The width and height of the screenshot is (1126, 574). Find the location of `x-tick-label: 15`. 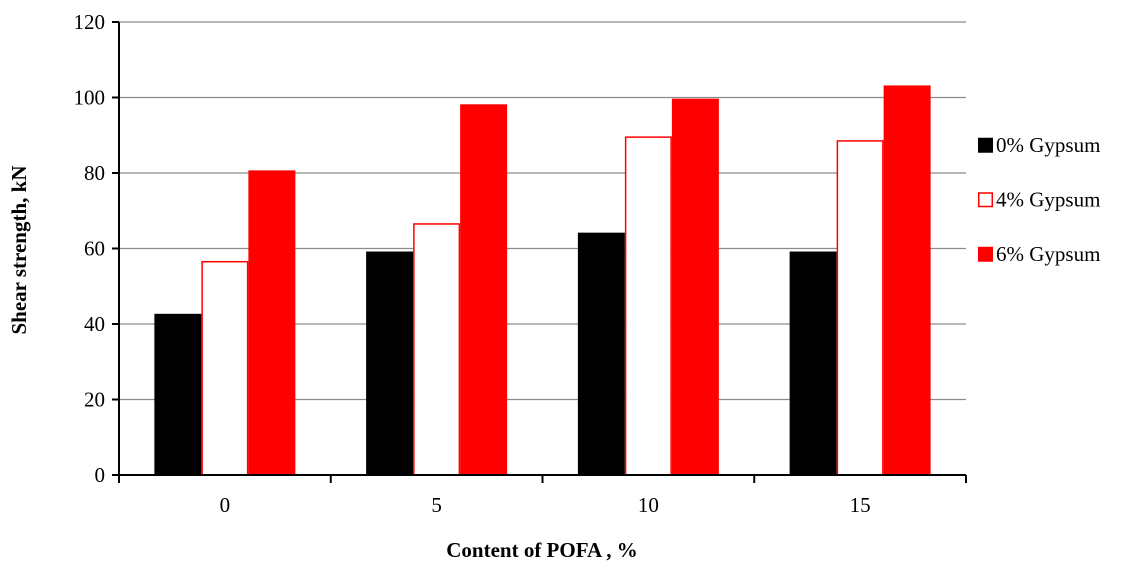

x-tick-label: 15 is located at coordinates (860, 505).